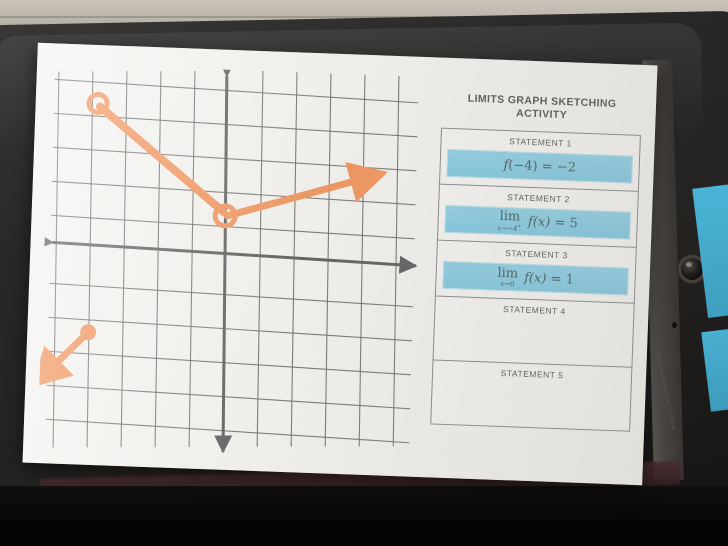 The height and width of the screenshot is (546, 728). I want to click on statement-2-equation: lim x→−4+ f(x) = 5, so click(538, 221).